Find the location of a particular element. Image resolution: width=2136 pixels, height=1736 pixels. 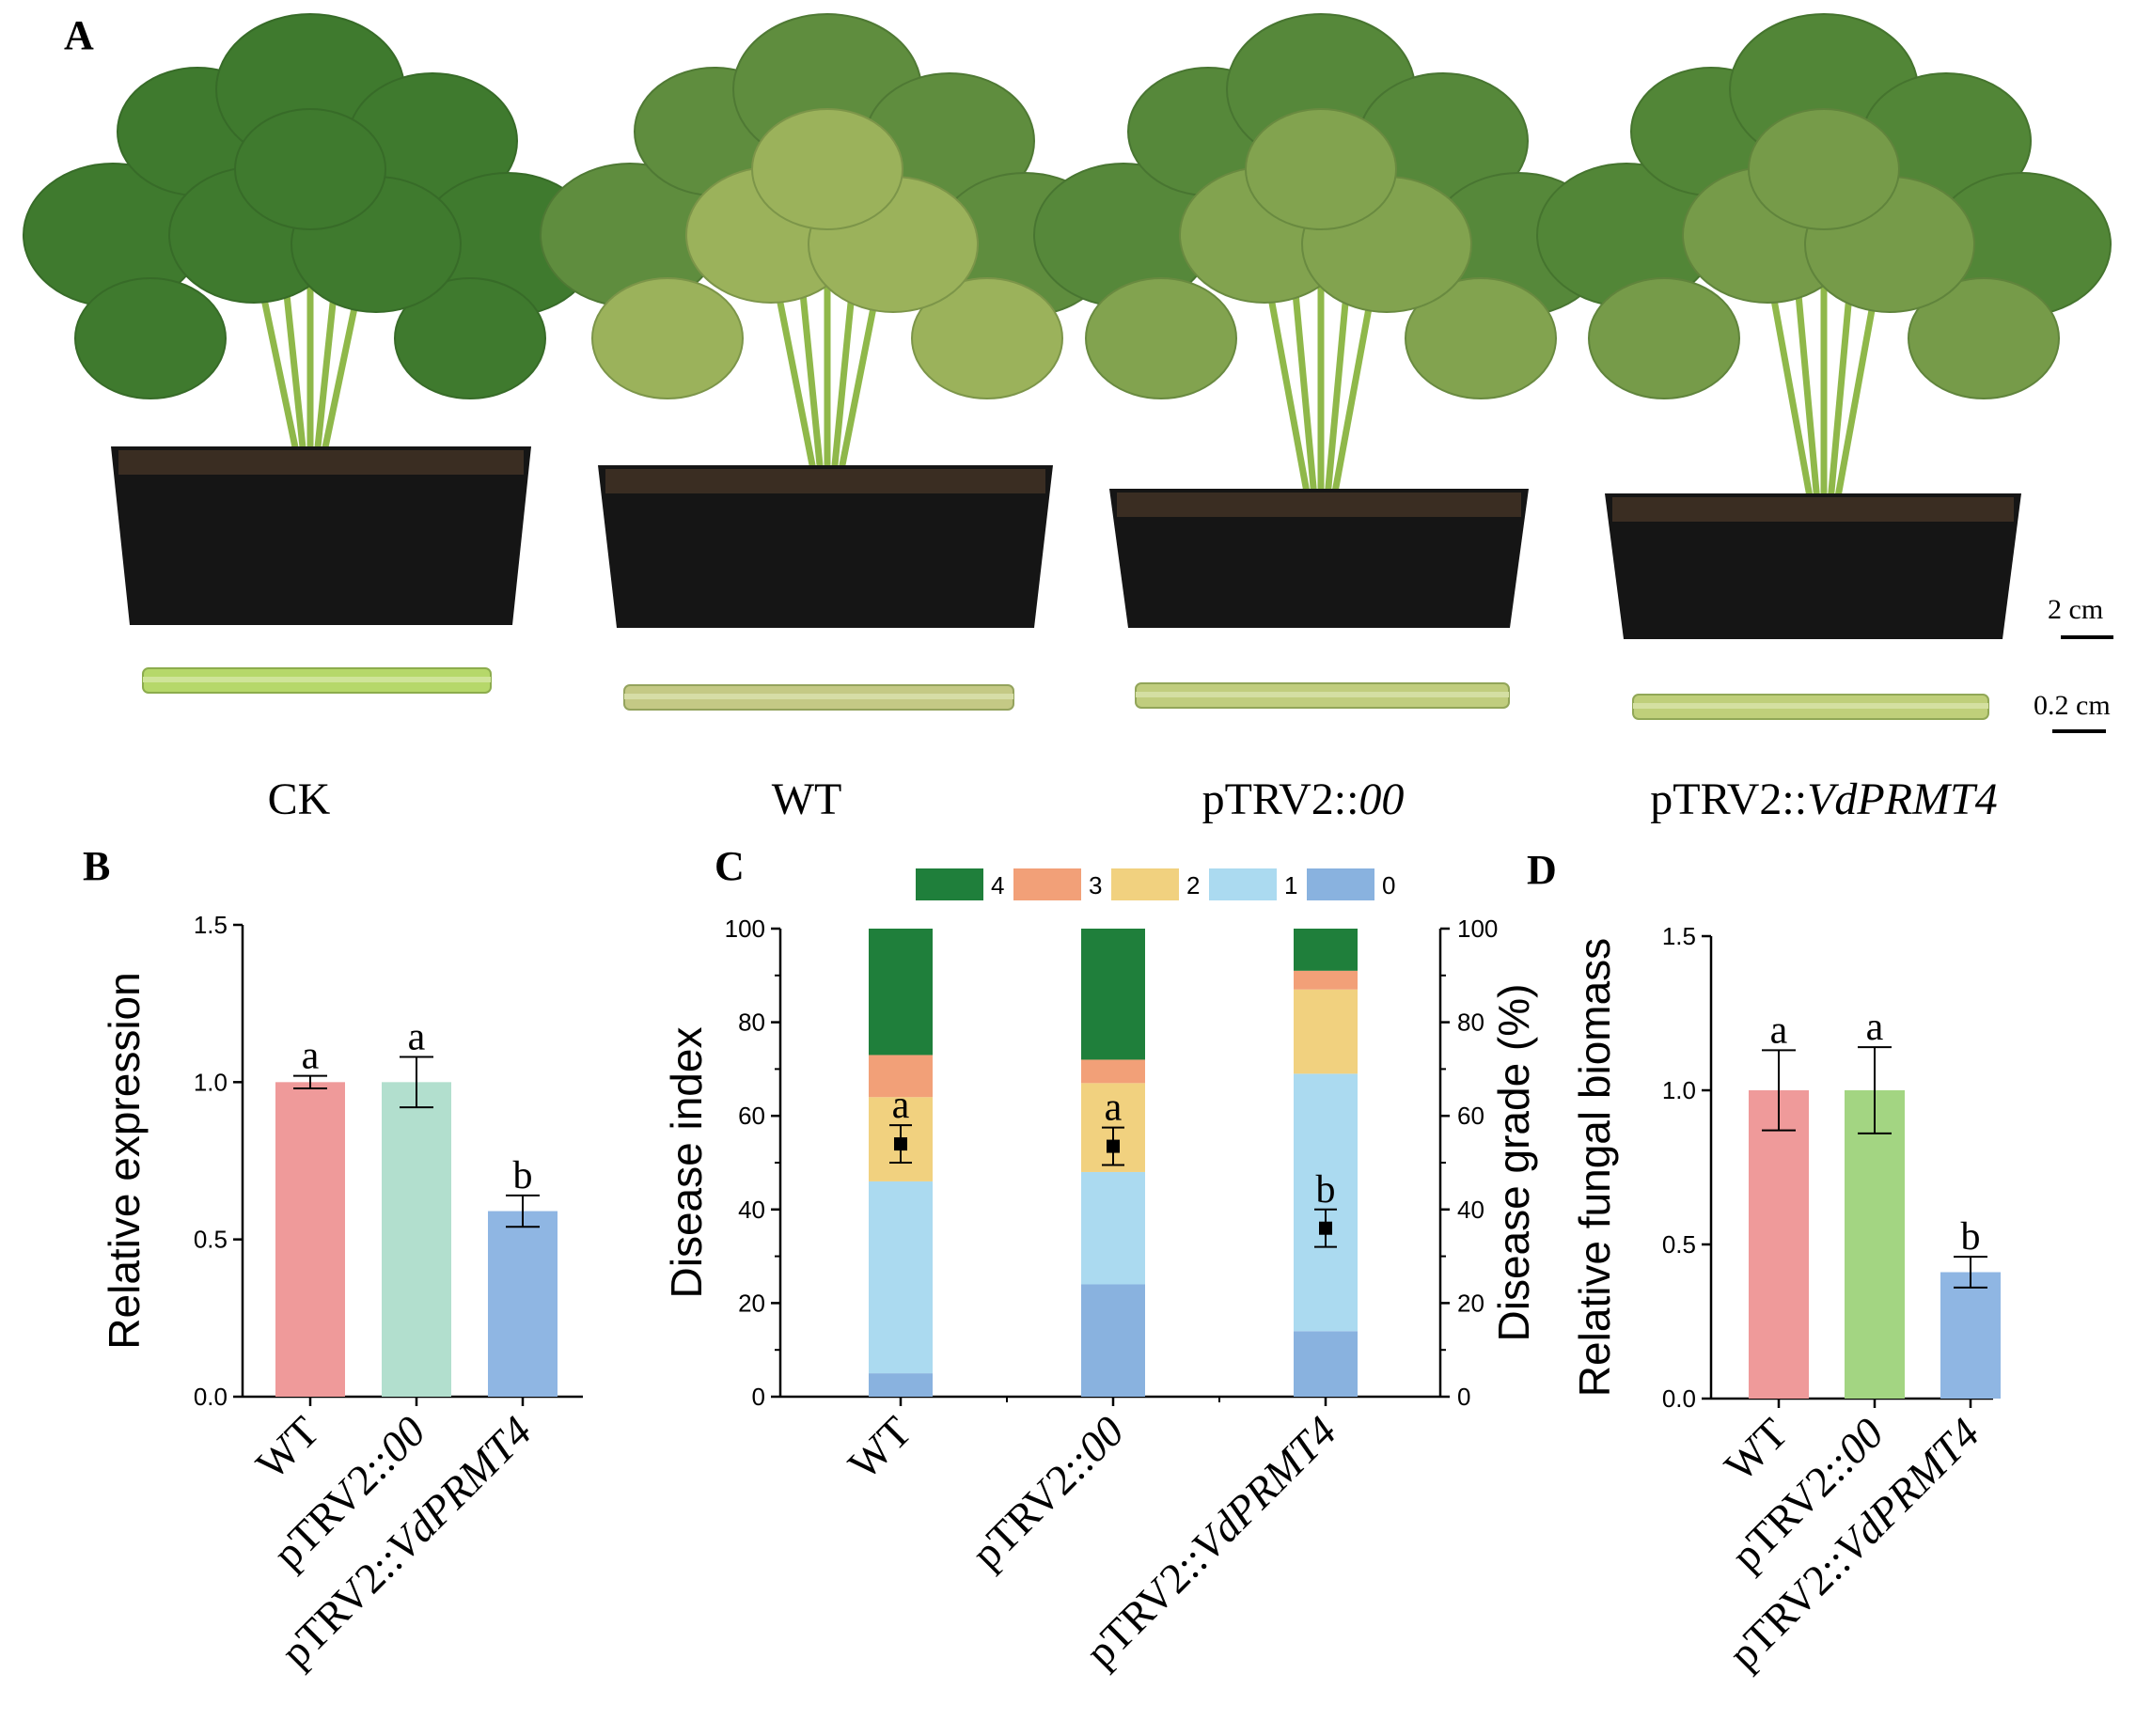

legend: 4 3 2 1 0 is located at coordinates (1155, 884).